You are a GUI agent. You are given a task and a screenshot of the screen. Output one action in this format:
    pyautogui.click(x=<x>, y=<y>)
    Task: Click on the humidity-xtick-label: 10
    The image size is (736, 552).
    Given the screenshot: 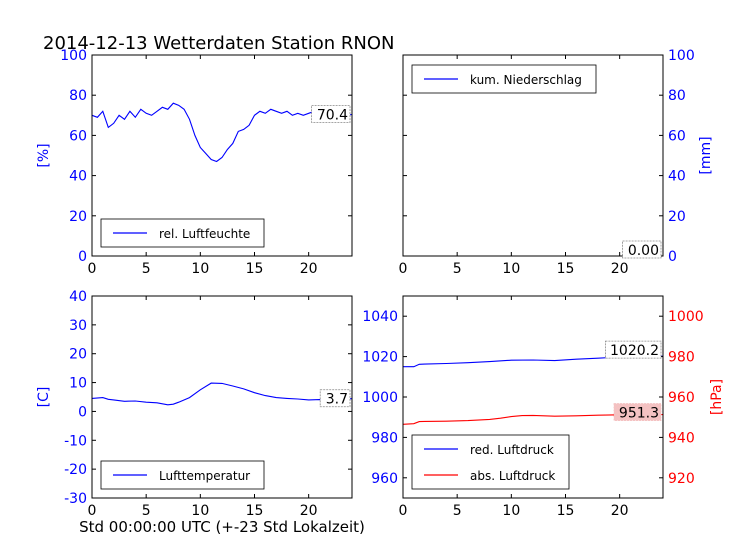 What is the action you would take?
    pyautogui.click(x=200, y=269)
    